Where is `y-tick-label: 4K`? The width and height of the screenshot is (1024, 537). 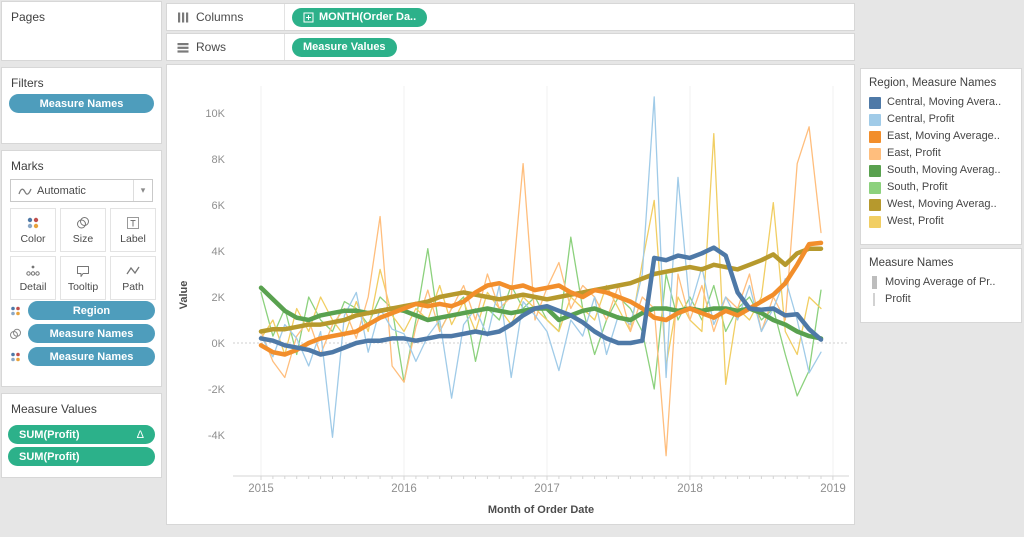 y-tick-label: 4K is located at coordinates (219, 252).